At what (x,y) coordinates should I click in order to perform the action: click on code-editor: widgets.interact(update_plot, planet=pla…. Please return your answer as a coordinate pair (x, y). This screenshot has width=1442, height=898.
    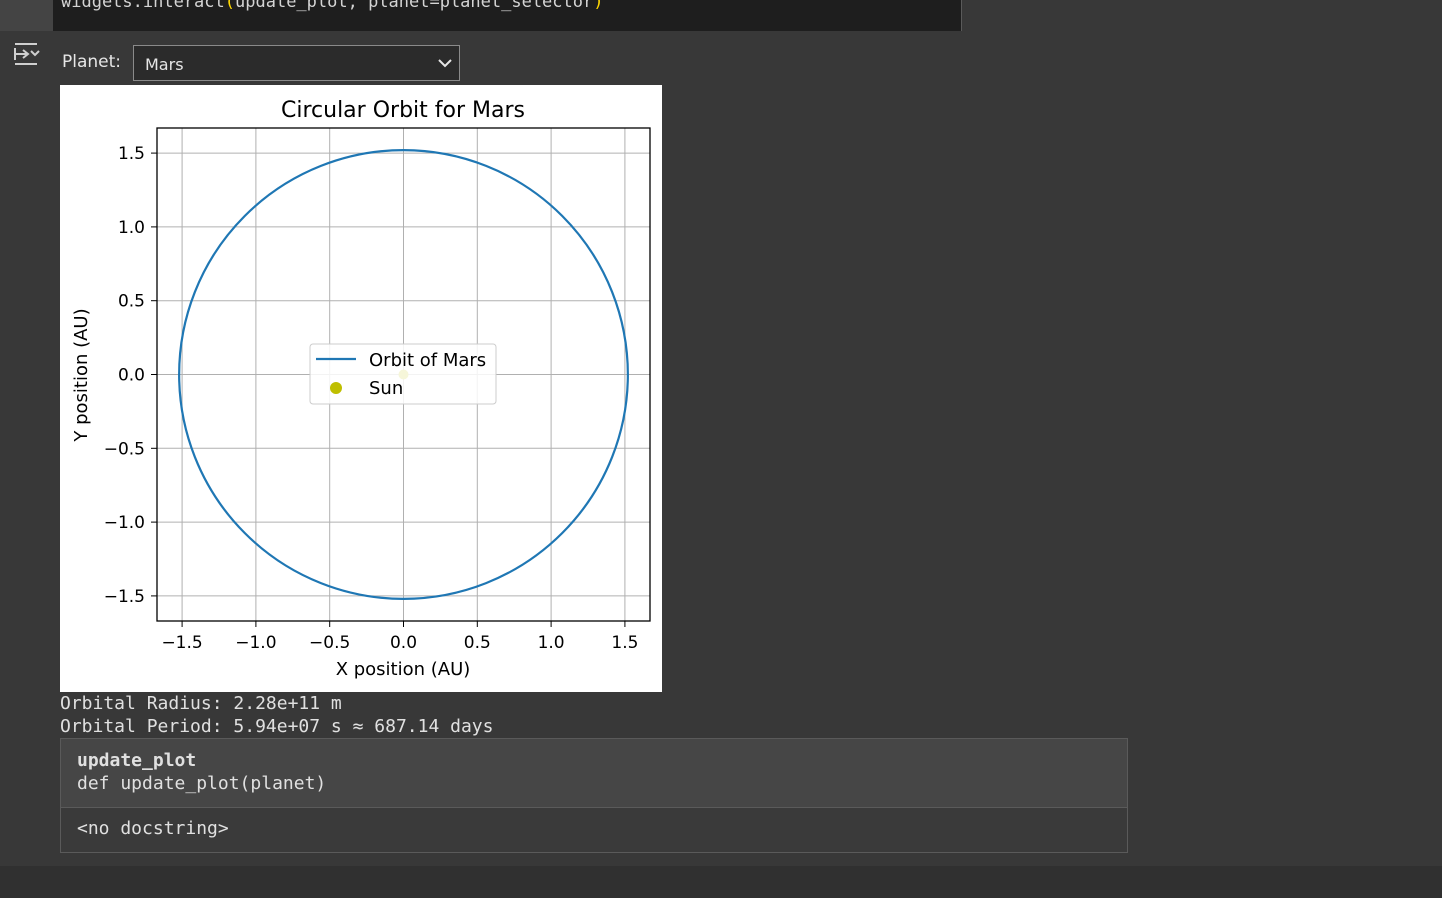
    Looking at the image, I should click on (507, 15).